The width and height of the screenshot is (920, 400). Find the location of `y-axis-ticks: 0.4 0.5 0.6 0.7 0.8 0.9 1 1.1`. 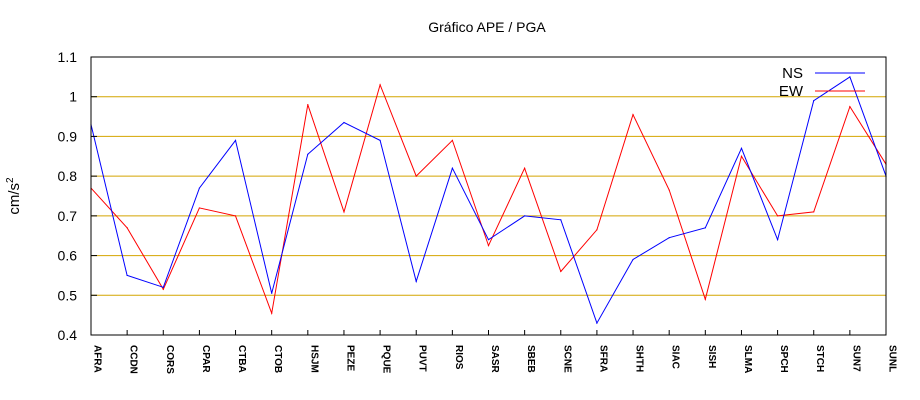

y-axis-ticks: 0.4 0.5 0.6 0.7 0.8 0.9 1 1.1 is located at coordinates (77, 196).